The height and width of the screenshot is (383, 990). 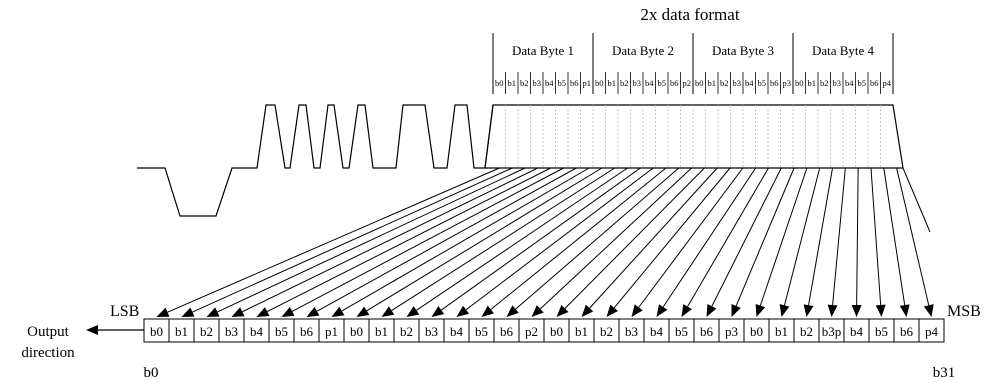 What do you see at coordinates (944, 373) in the screenshot?
I see `last-bit-index: b31` at bounding box center [944, 373].